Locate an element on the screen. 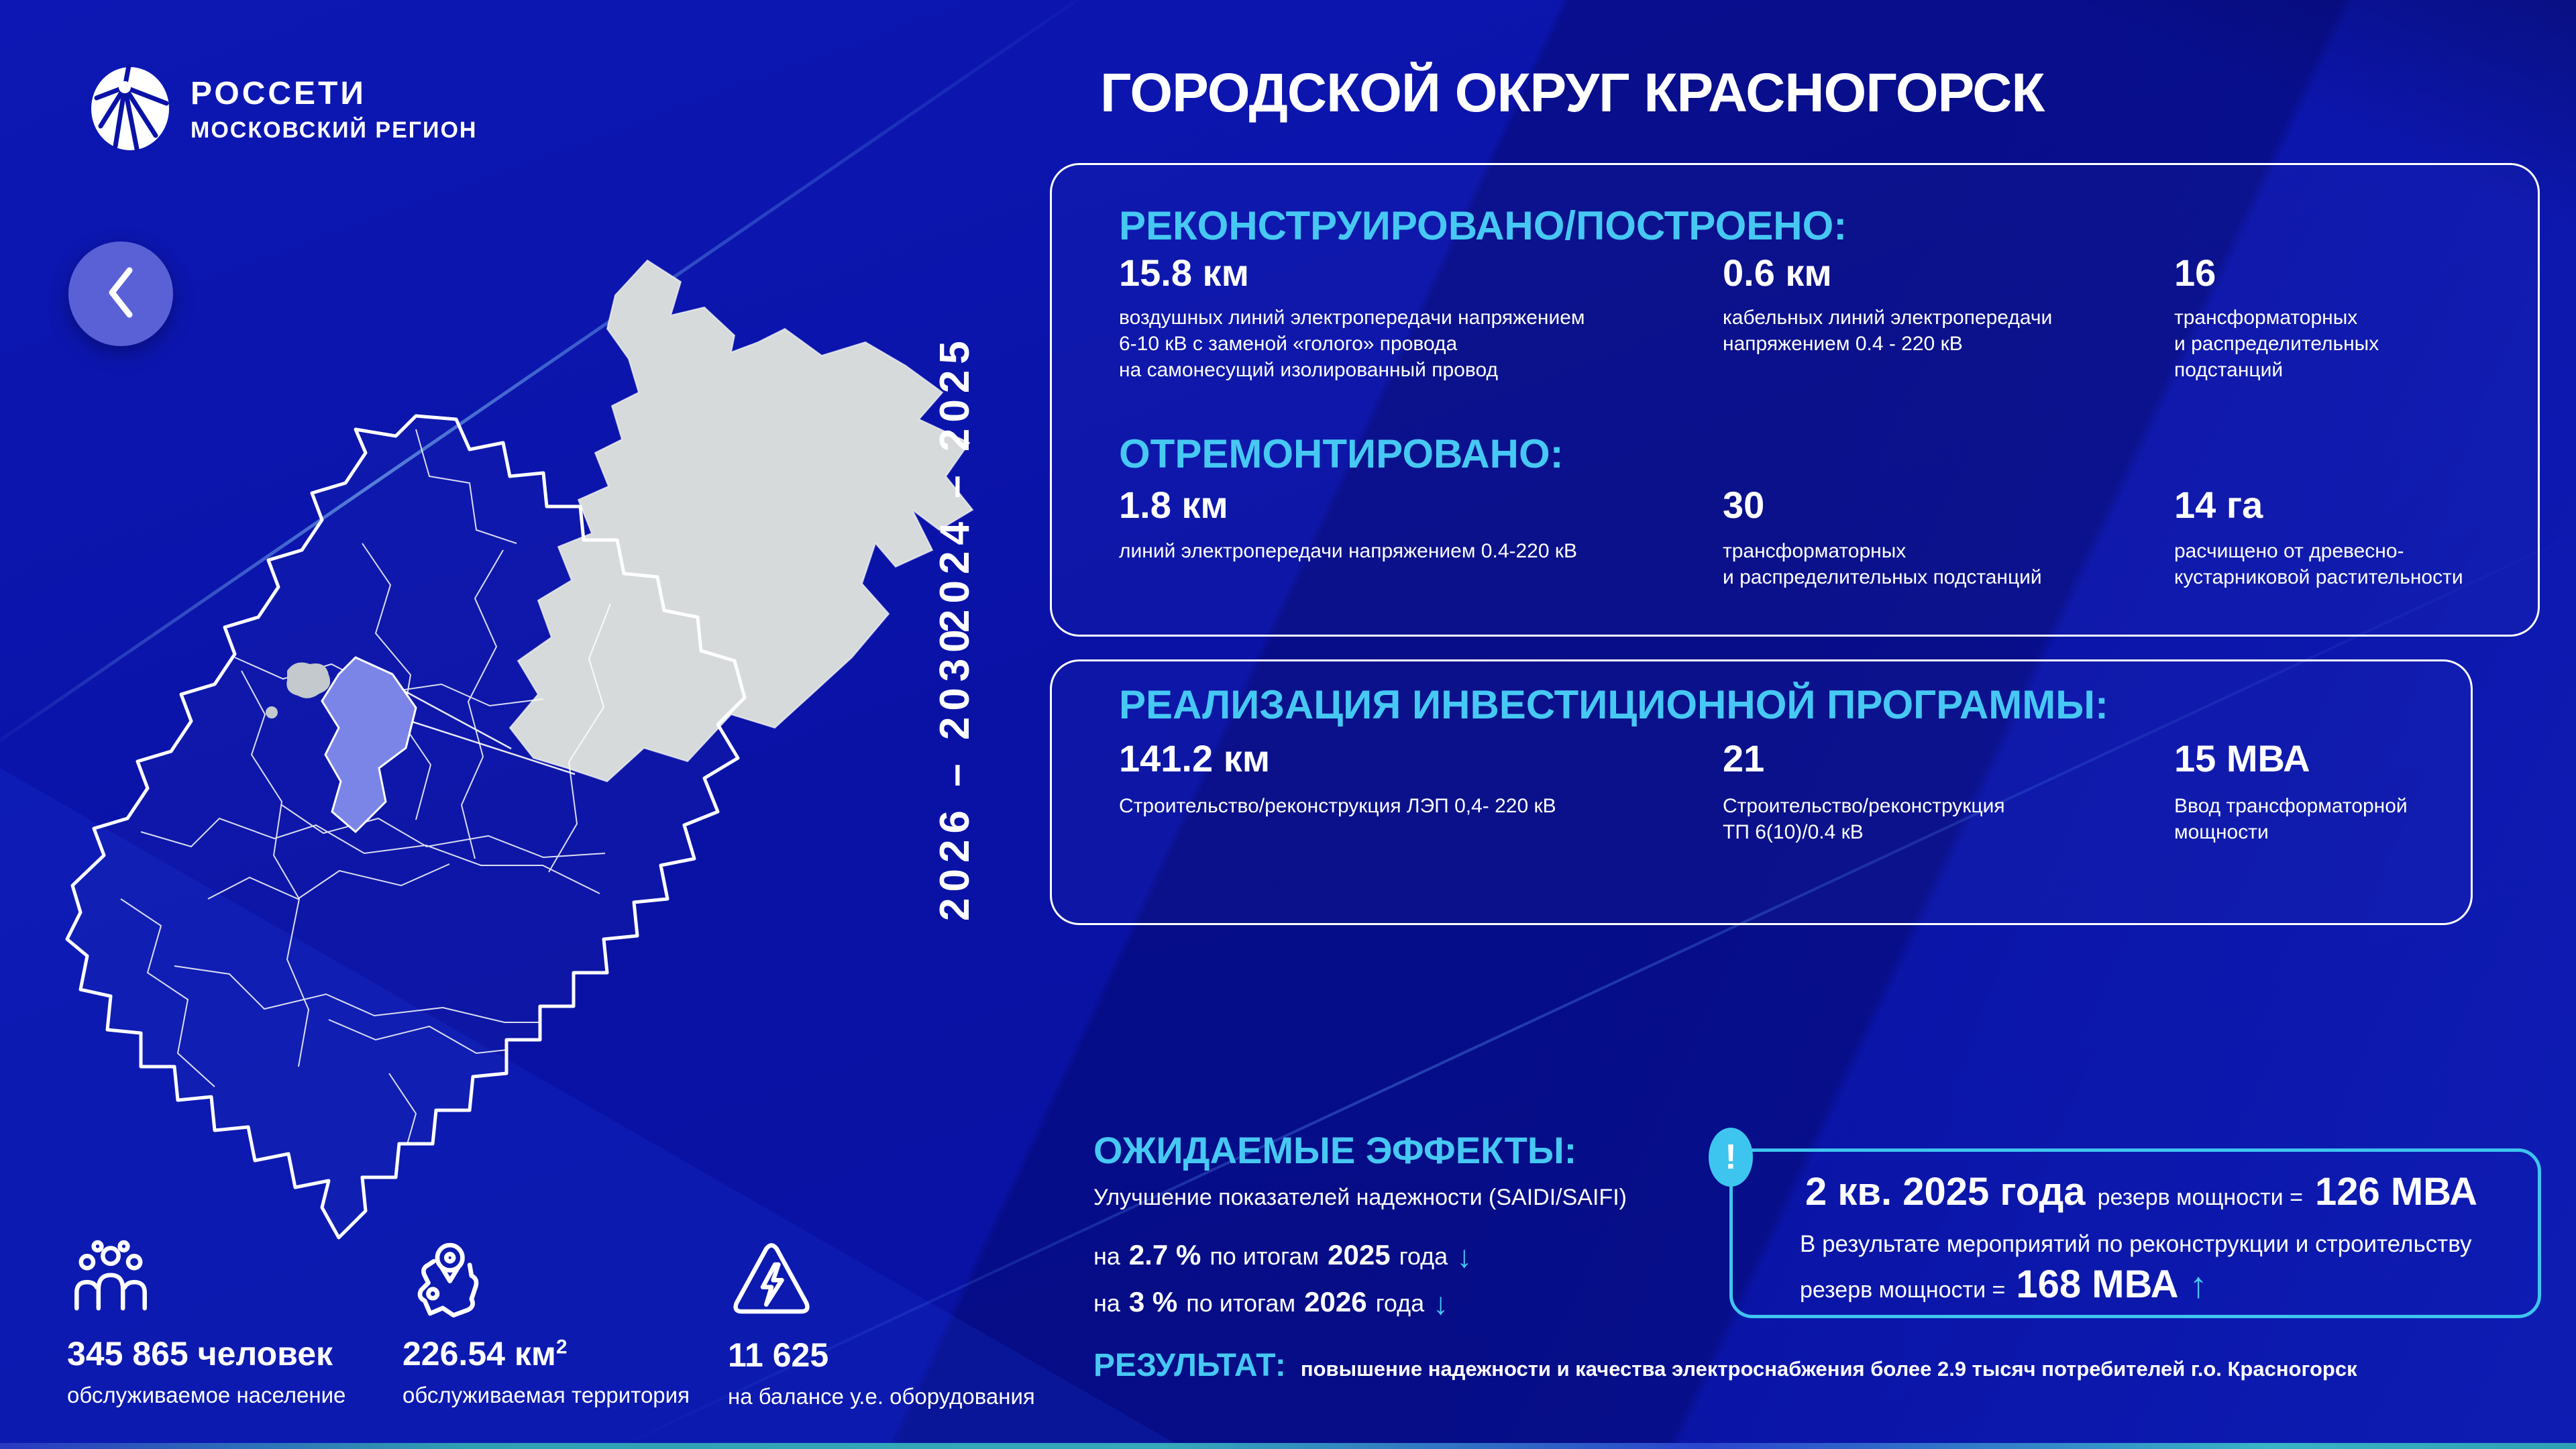 This screenshot has width=2576, height=1449. summary-value: 11 625 is located at coordinates (778, 1355).